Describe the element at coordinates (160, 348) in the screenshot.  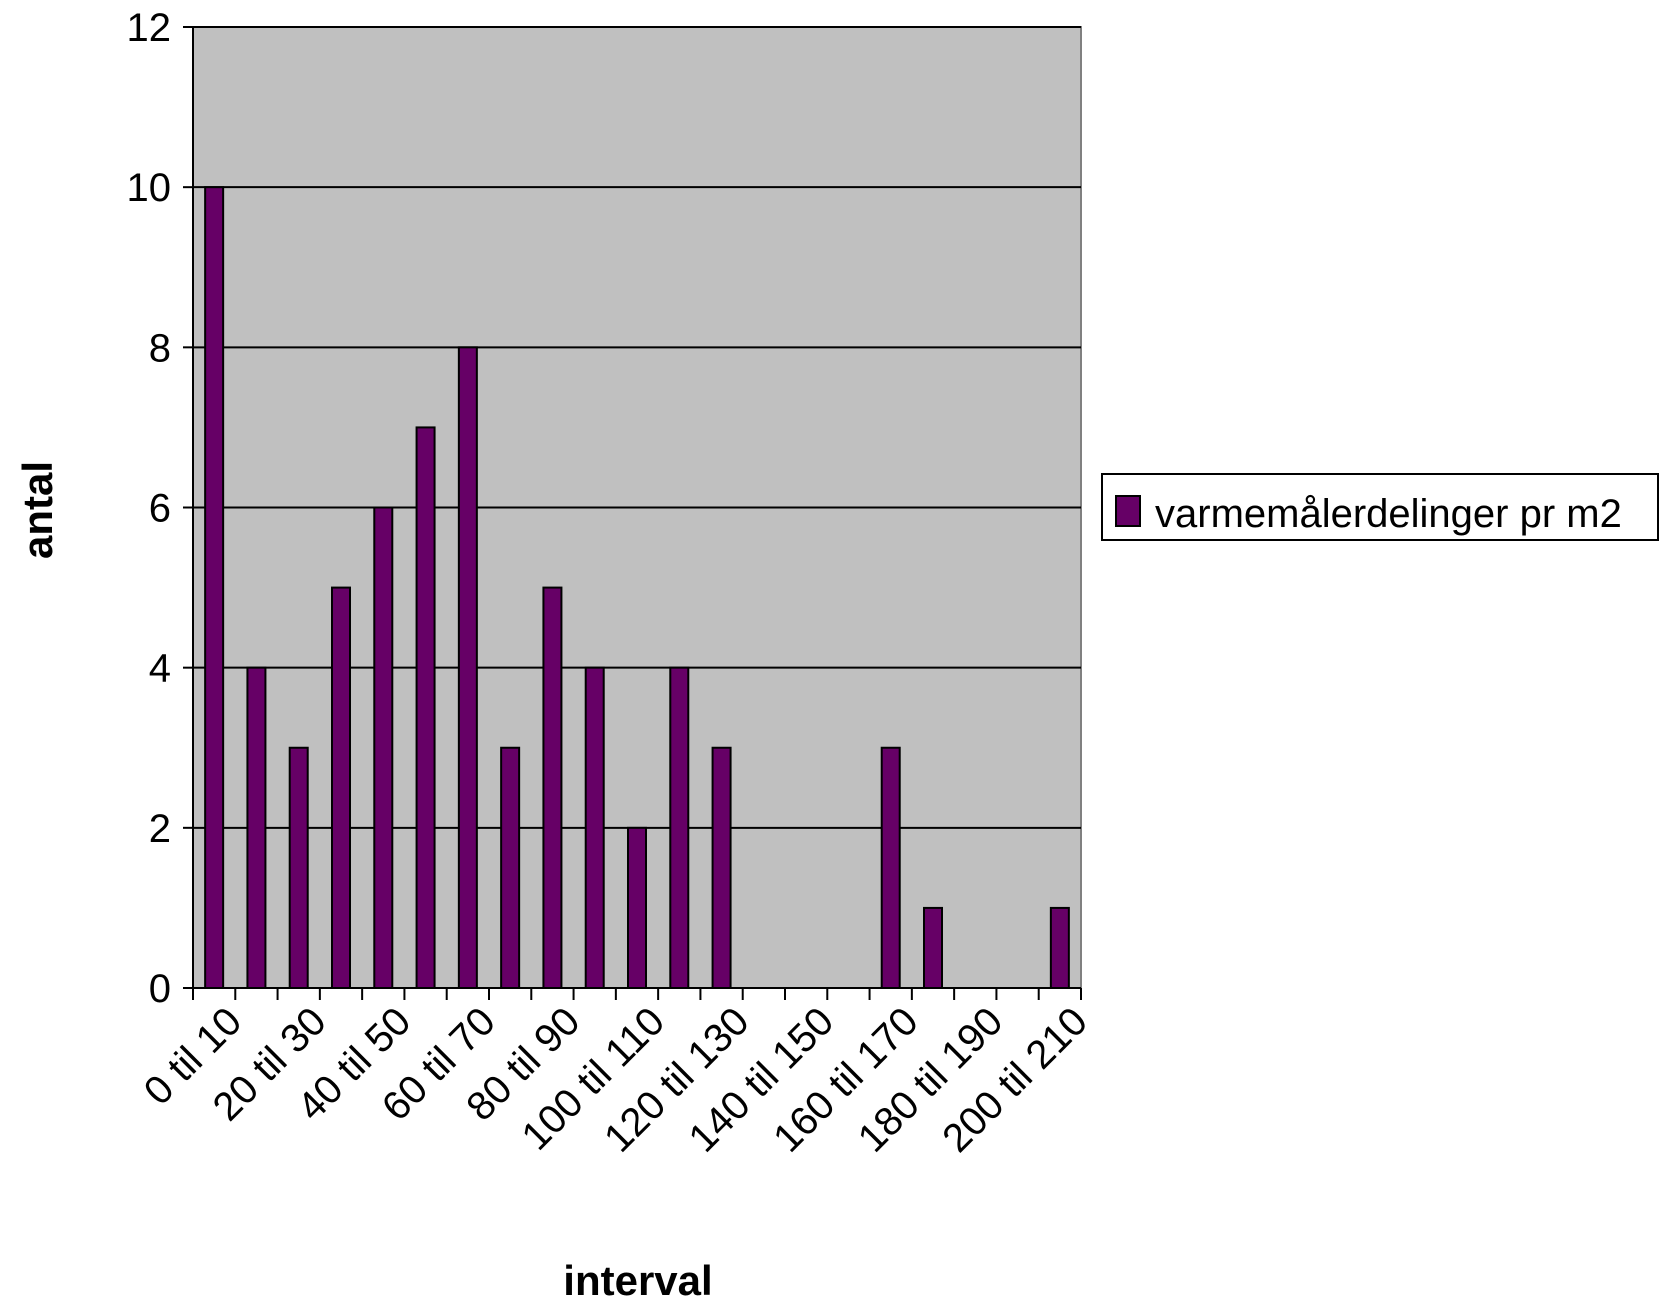
I see `y-tick-label: 8` at that location.